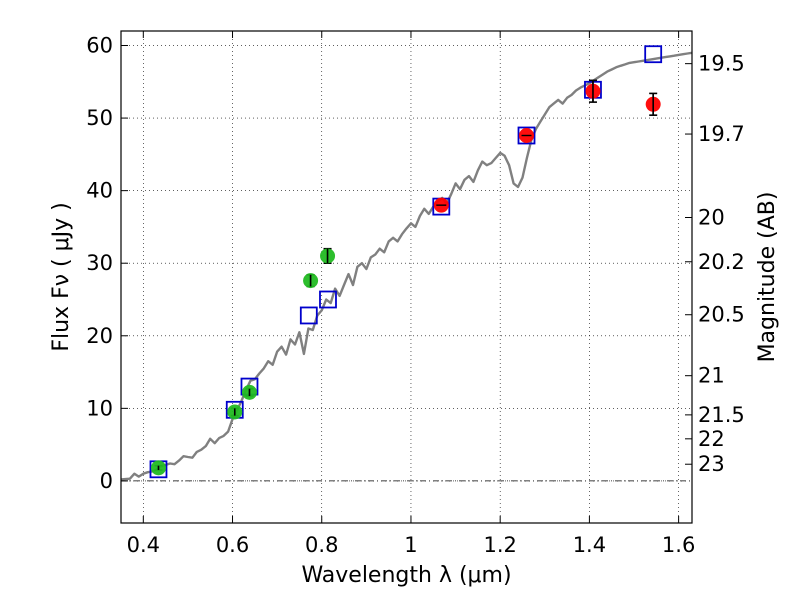  I want to click on x-axis-label: Wavelength λ (μm), so click(406, 575).